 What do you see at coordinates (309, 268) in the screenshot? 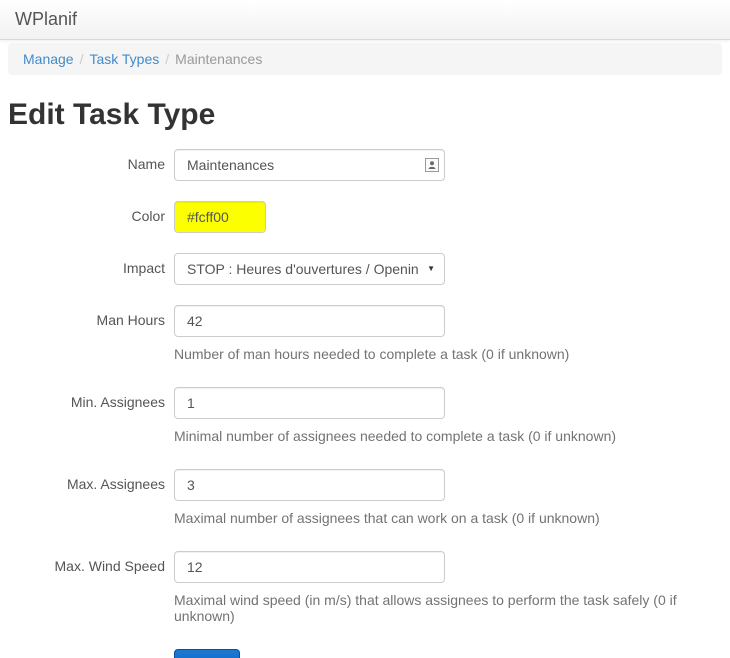
I see `impact-select: STOP : Heures d'ouvertures / Openin` at bounding box center [309, 268].